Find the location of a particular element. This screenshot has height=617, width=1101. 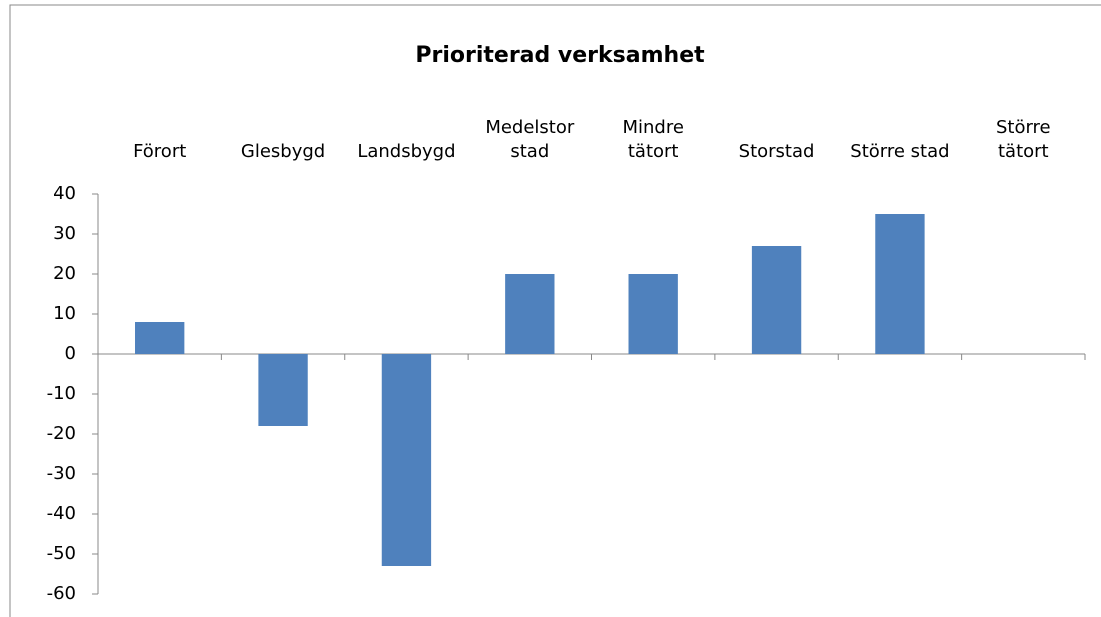

y-tick-label: 40 is located at coordinates (64, 193).